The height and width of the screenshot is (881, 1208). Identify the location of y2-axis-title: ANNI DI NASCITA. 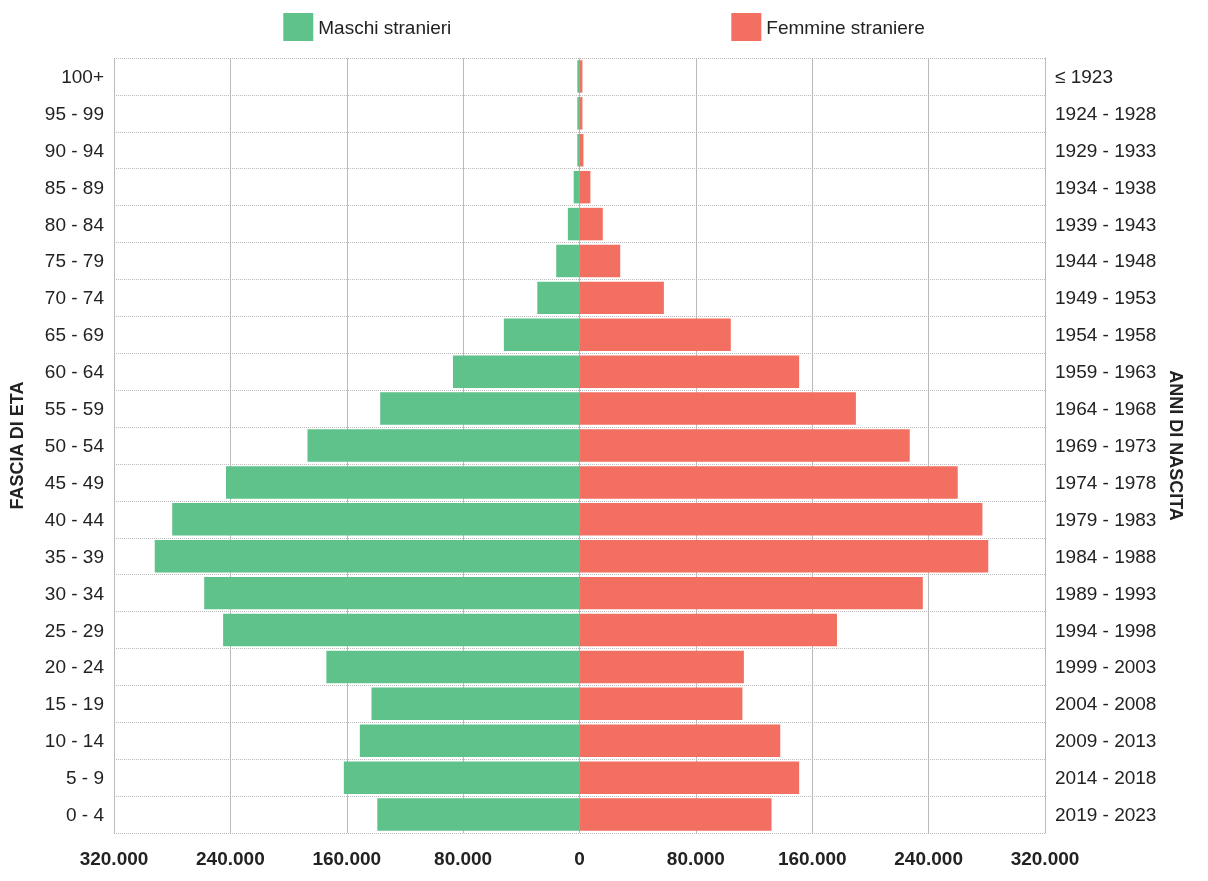
(1176, 445).